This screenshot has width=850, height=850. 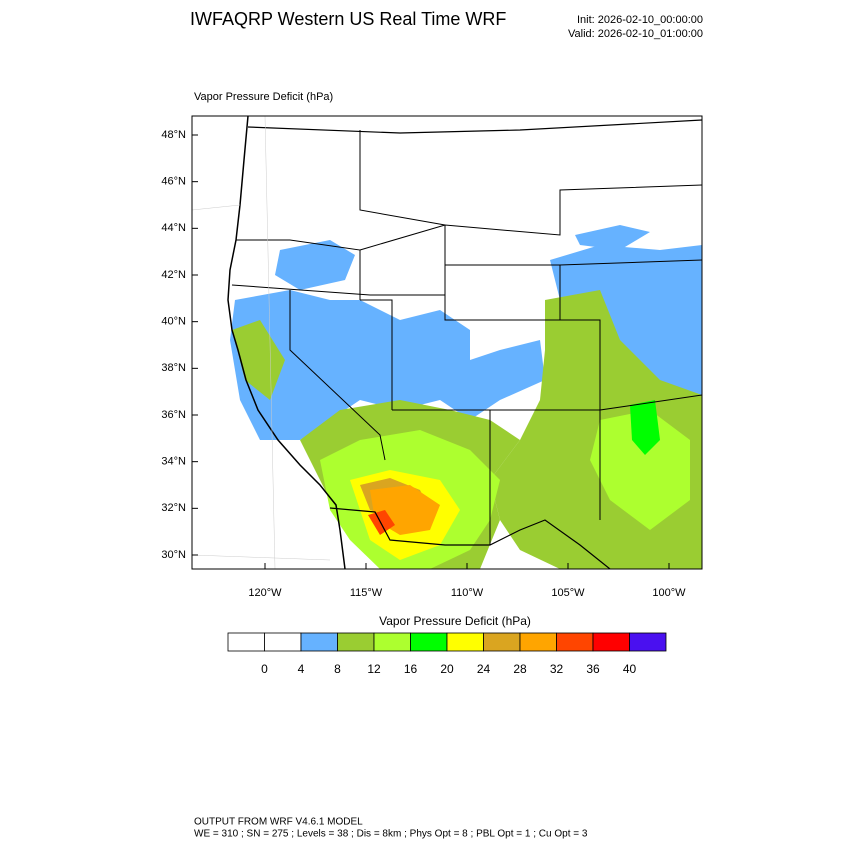 What do you see at coordinates (474, 126) in the screenshot?
I see `country-border` at bounding box center [474, 126].